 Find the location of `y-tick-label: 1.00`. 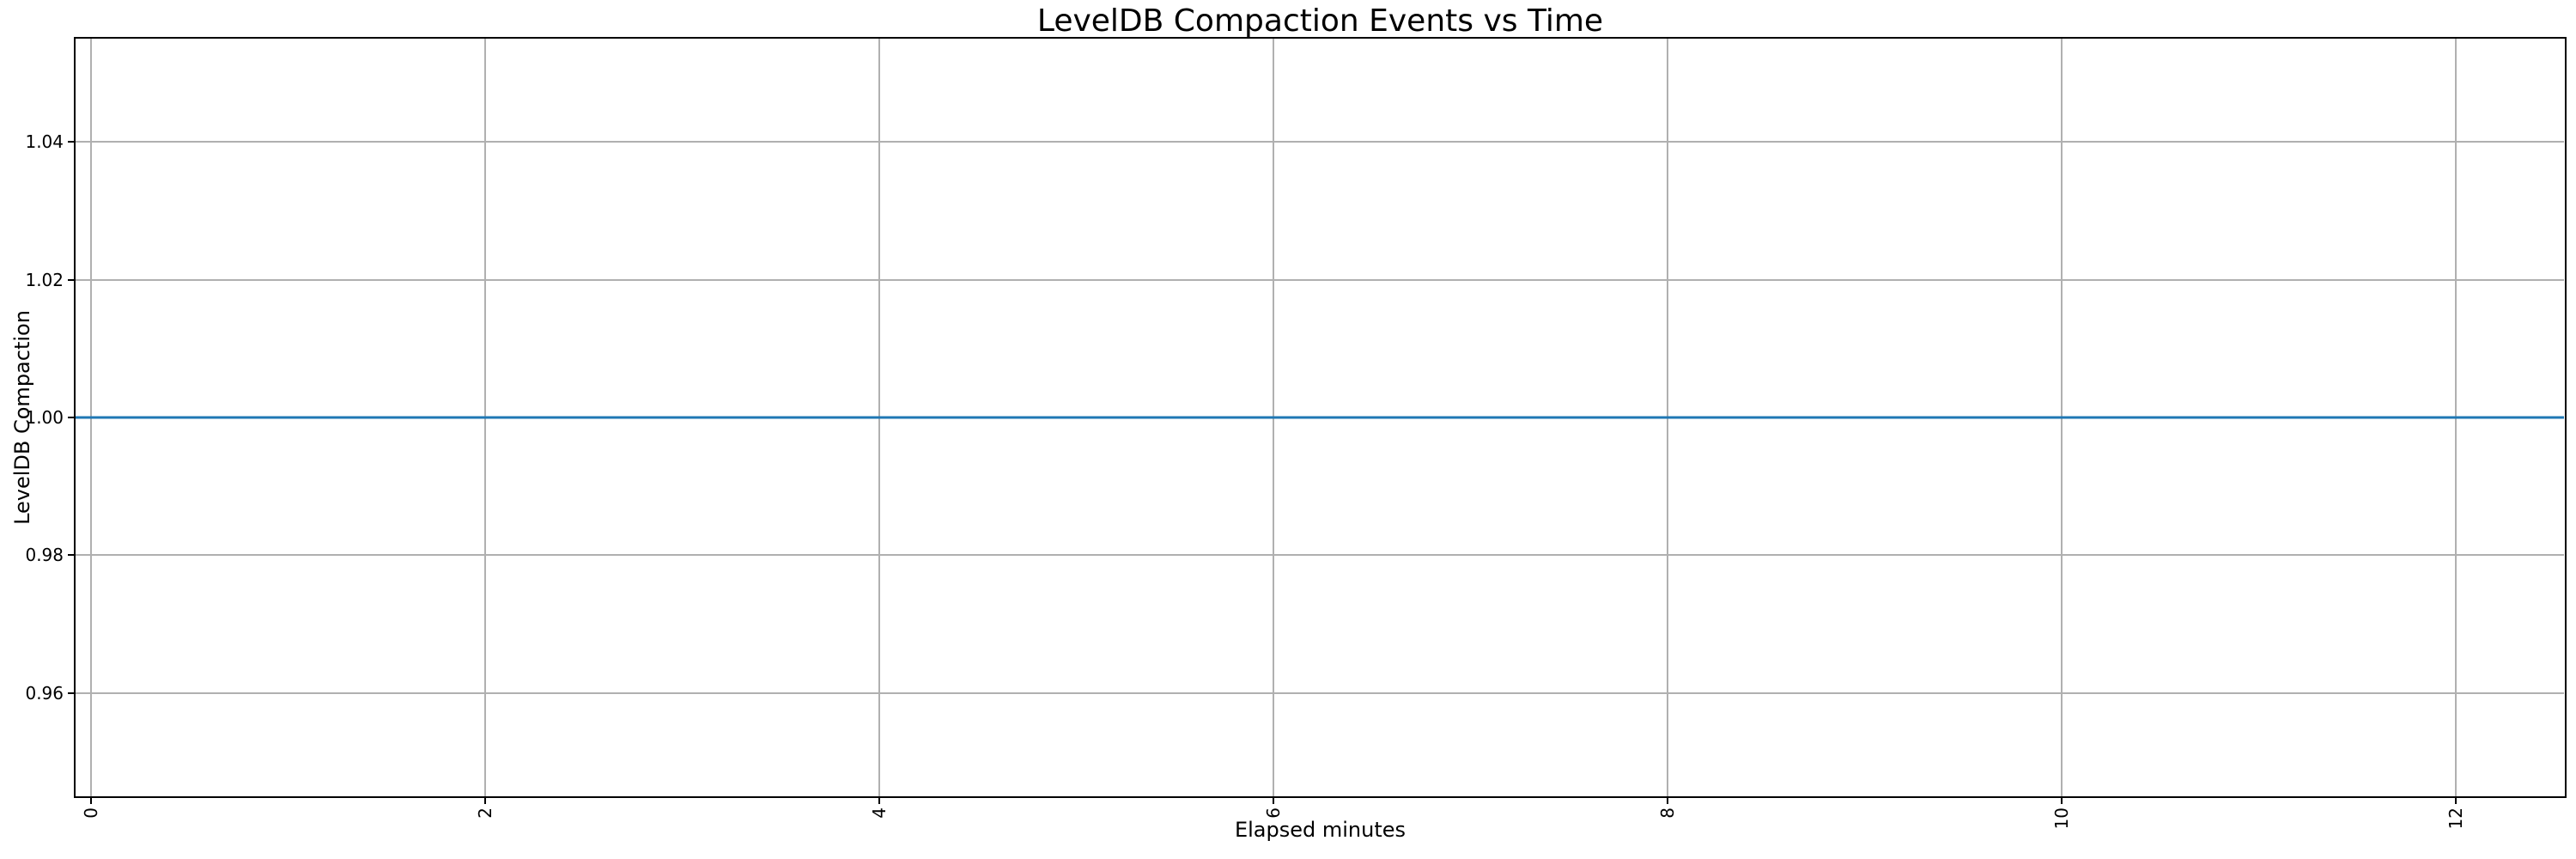

y-tick-label: 1.00 is located at coordinates (44, 417).